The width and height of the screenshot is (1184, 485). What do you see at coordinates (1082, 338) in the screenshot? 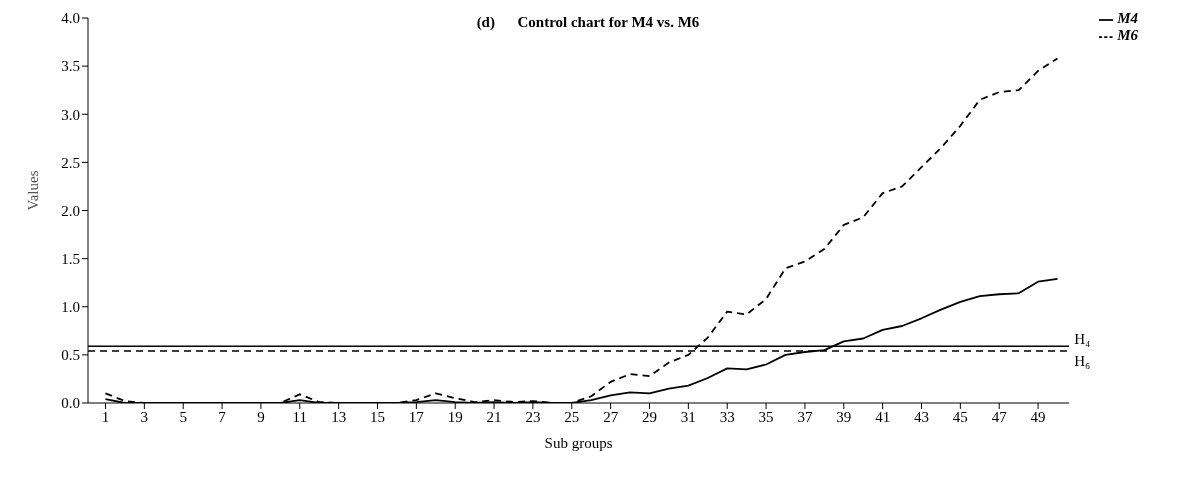
I see `ref-line-label: H₄` at bounding box center [1082, 338].